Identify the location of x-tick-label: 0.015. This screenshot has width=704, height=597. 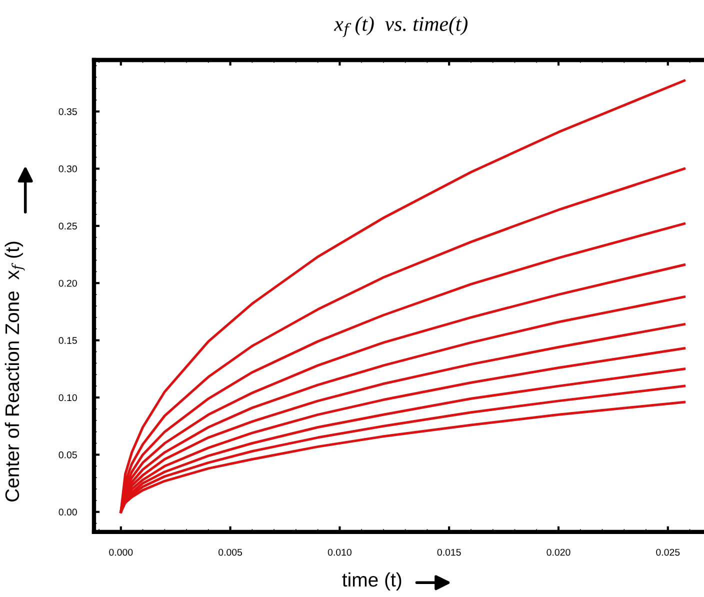
(449, 552).